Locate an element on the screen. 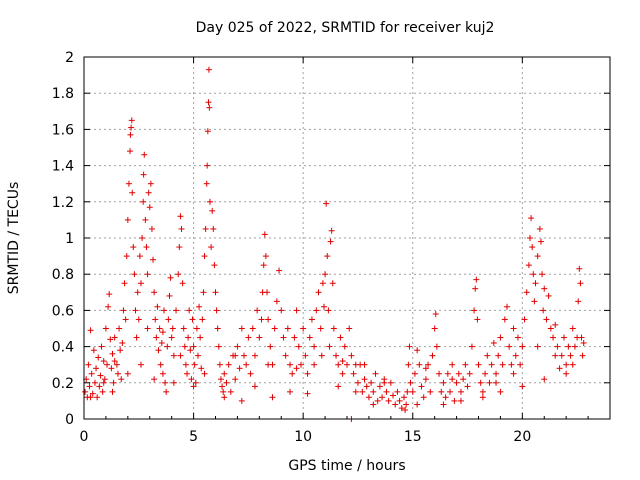 The width and height of the screenshot is (640, 480). y-tick-label: 0.8 is located at coordinates (63, 275).